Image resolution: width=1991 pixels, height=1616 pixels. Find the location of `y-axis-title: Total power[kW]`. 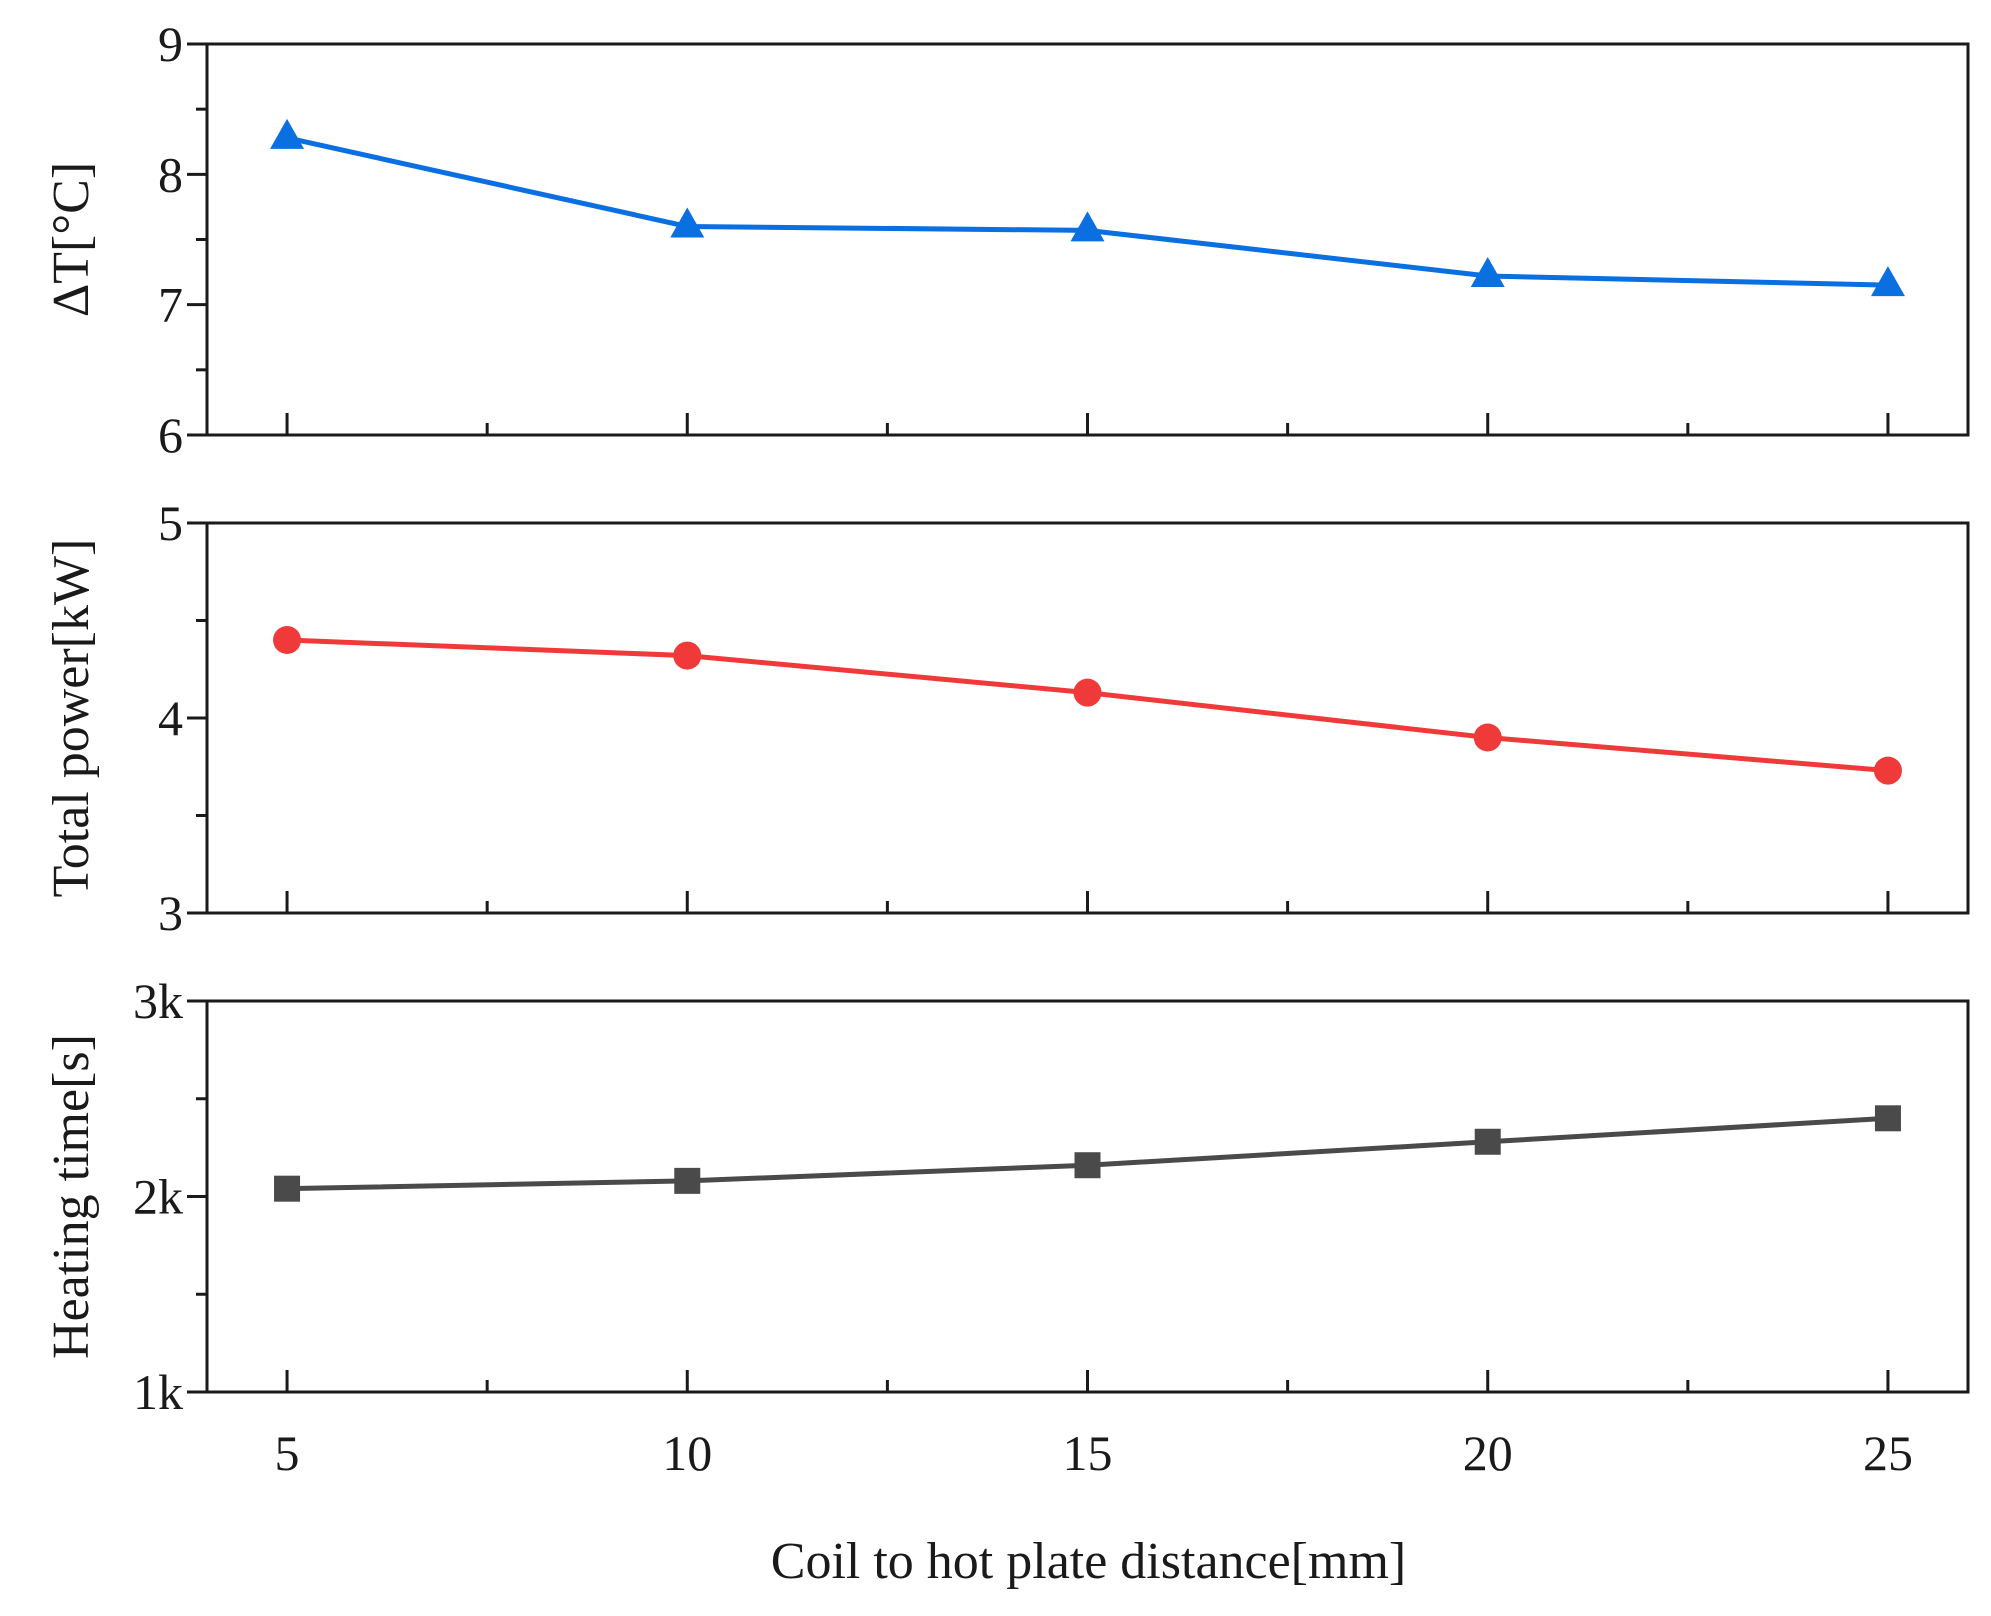

y-axis-title: Total power[kW] is located at coordinates (71, 718).